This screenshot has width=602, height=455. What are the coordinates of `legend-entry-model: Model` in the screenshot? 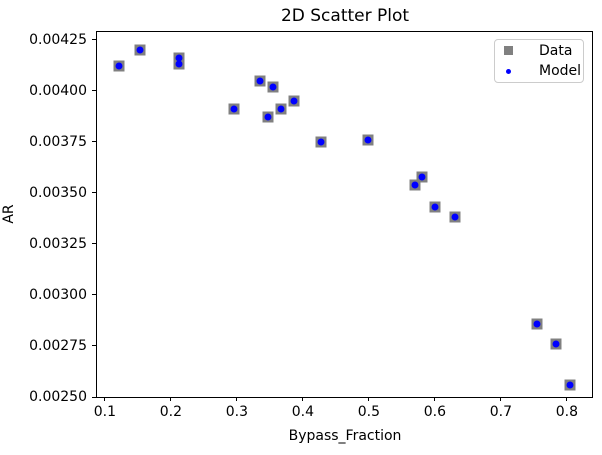 It's located at (539, 71).